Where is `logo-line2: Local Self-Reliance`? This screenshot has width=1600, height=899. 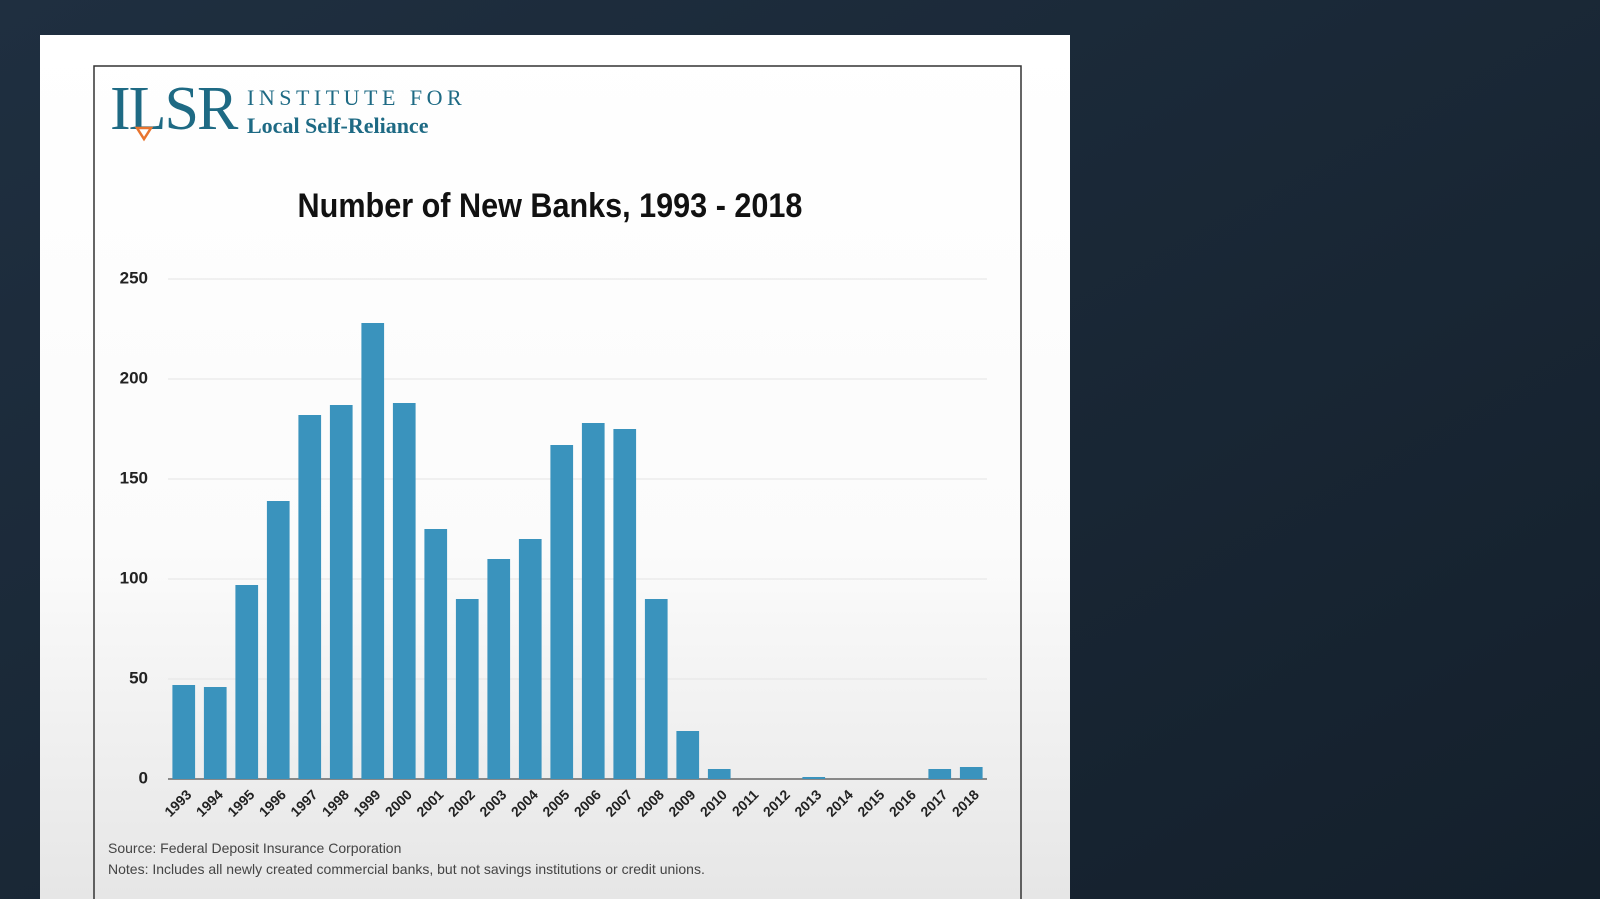 logo-line2: Local Self-Reliance is located at coordinates (338, 125).